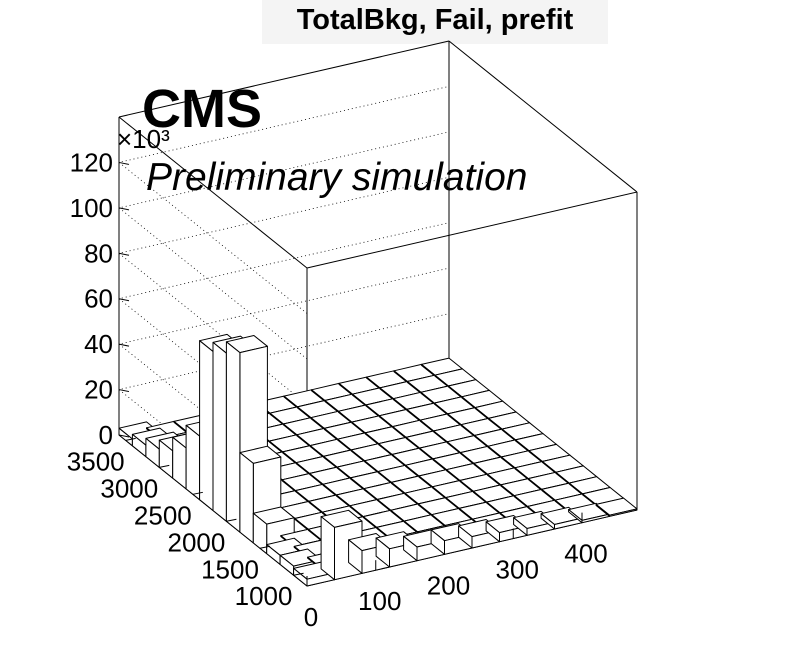  I want to click on cms-label: CMS, so click(202, 109).